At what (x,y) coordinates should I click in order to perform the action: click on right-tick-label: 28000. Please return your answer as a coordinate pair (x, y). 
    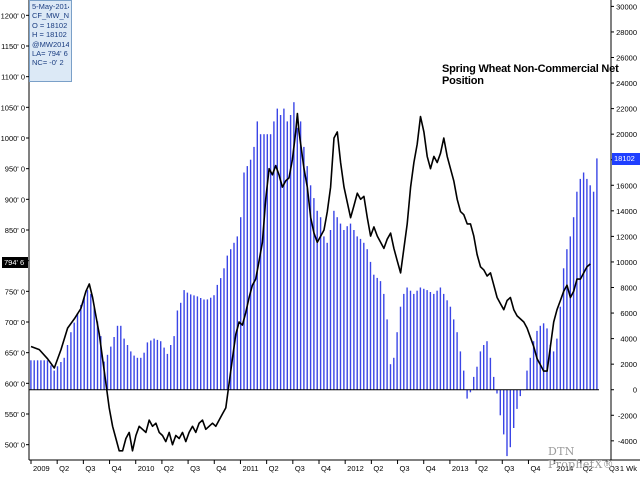
    Looking at the image, I should click on (626, 32).